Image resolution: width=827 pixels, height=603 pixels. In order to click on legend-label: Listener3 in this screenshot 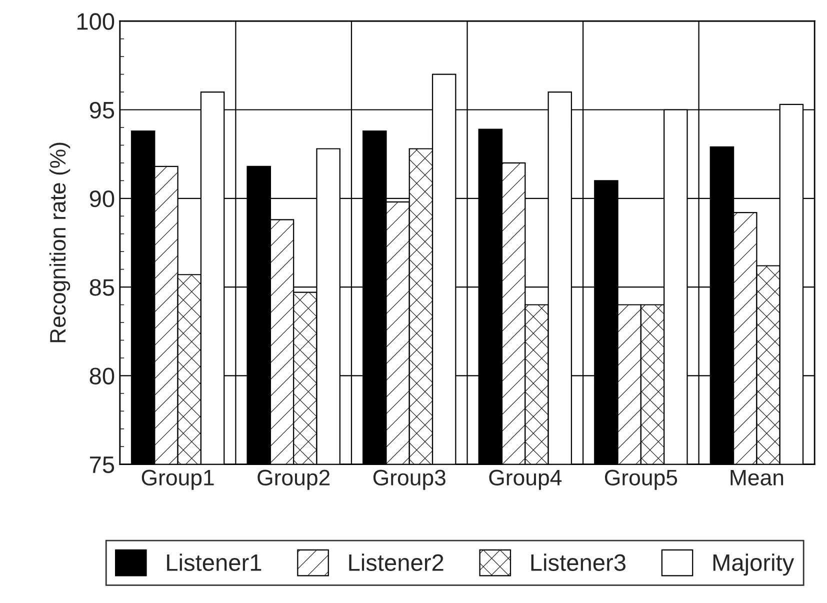, I will do `click(578, 562)`.